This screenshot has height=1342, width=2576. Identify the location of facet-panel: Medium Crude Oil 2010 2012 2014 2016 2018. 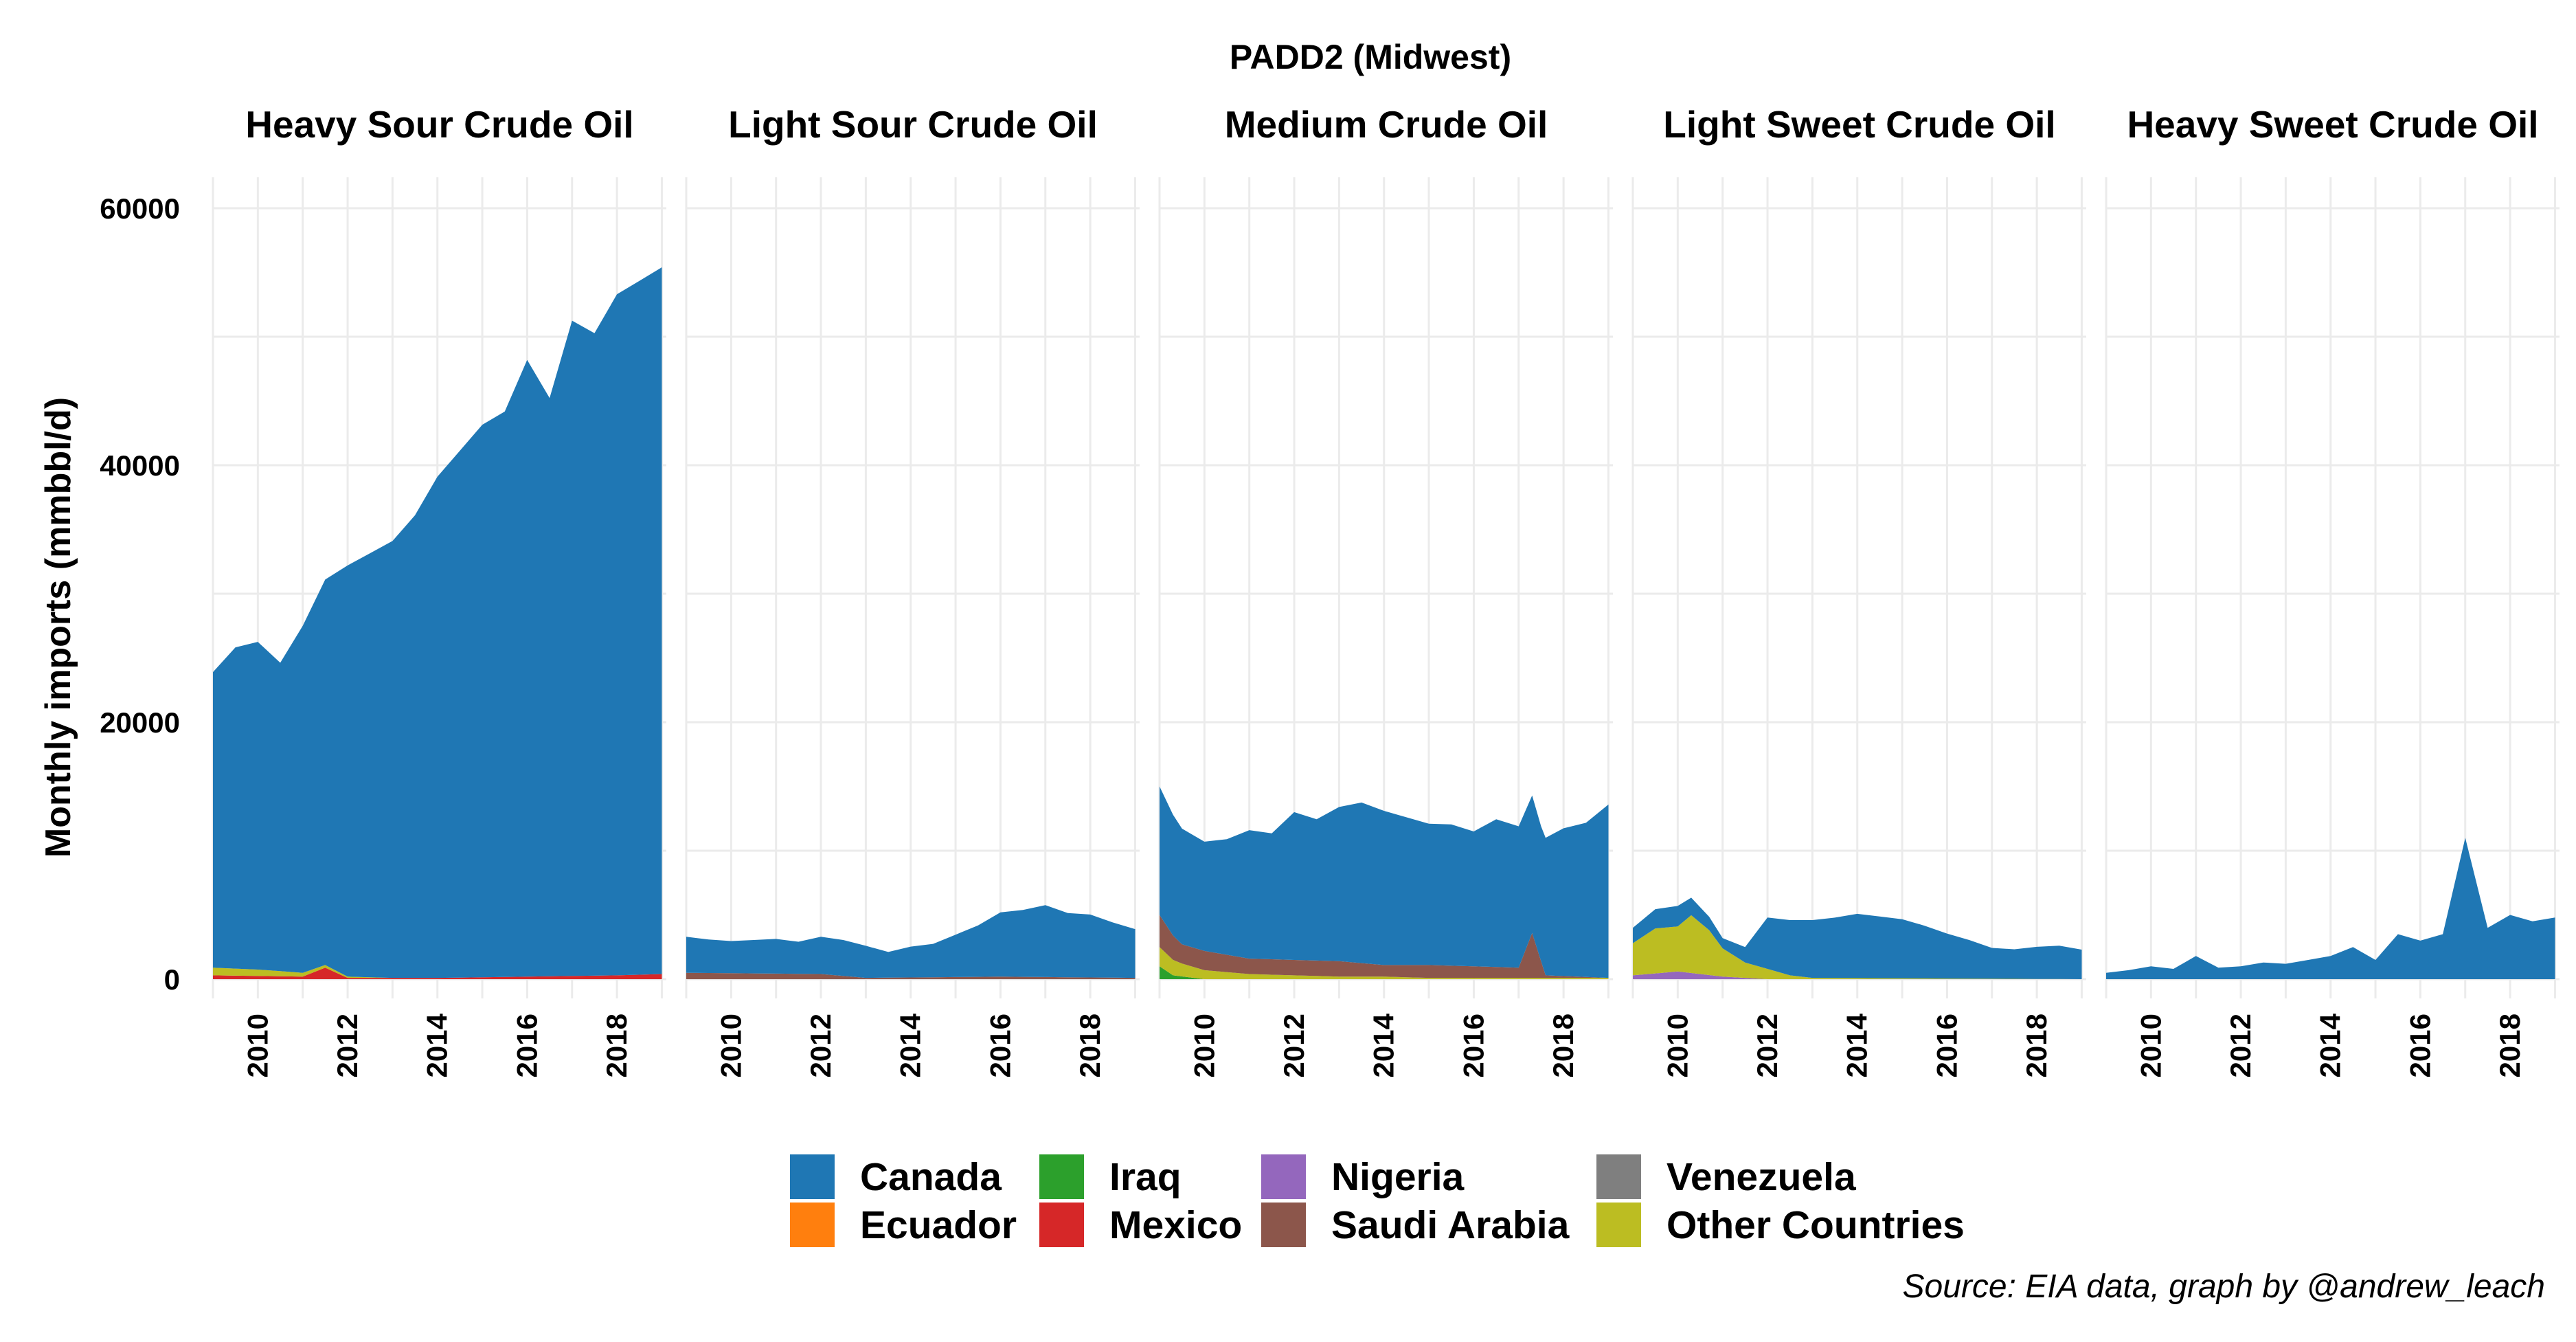
(1386, 590).